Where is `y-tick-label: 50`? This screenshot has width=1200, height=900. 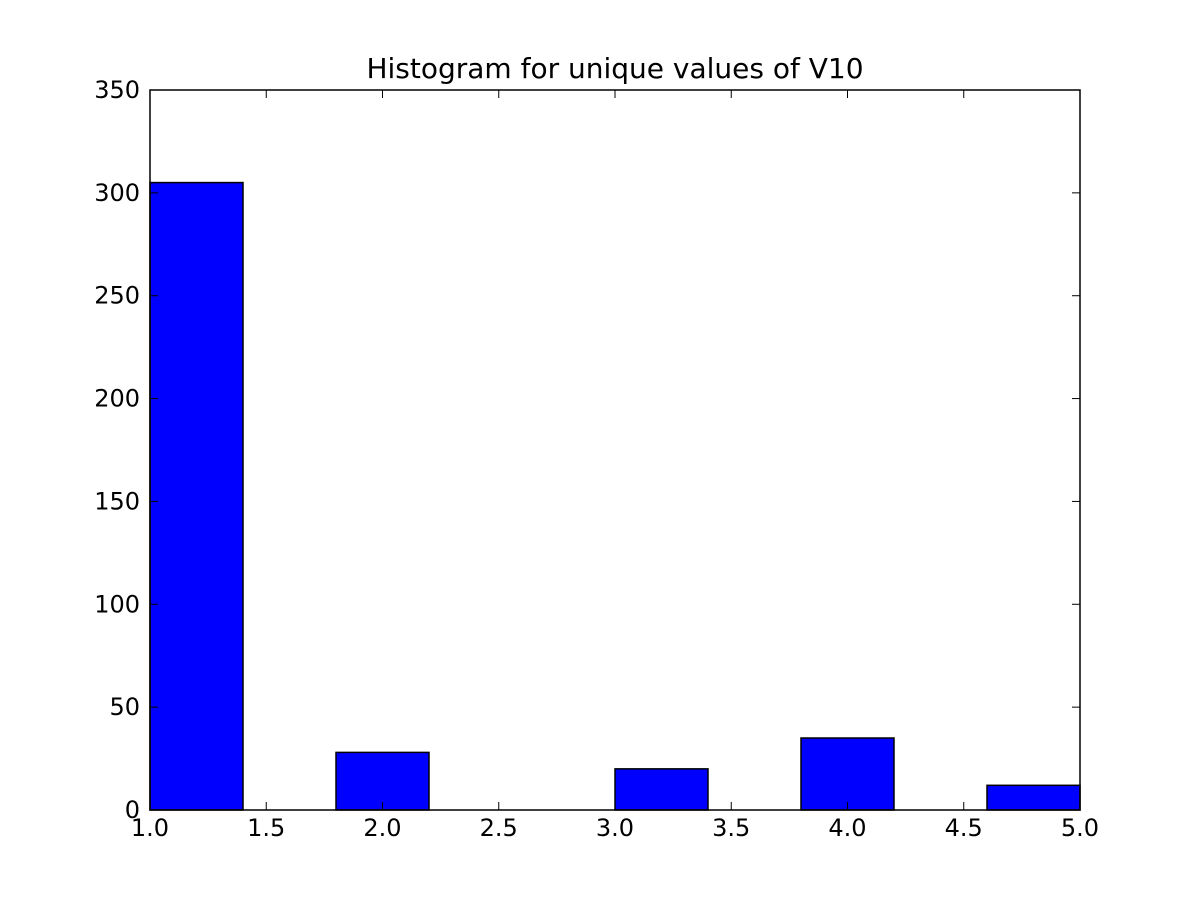
y-tick-label: 50 is located at coordinates (124, 707).